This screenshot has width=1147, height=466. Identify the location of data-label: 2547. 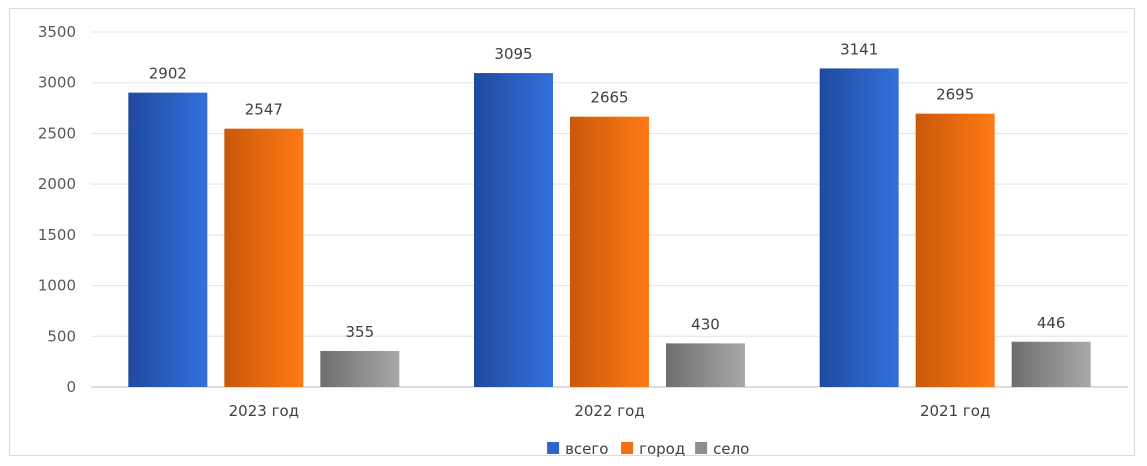
(264, 110).